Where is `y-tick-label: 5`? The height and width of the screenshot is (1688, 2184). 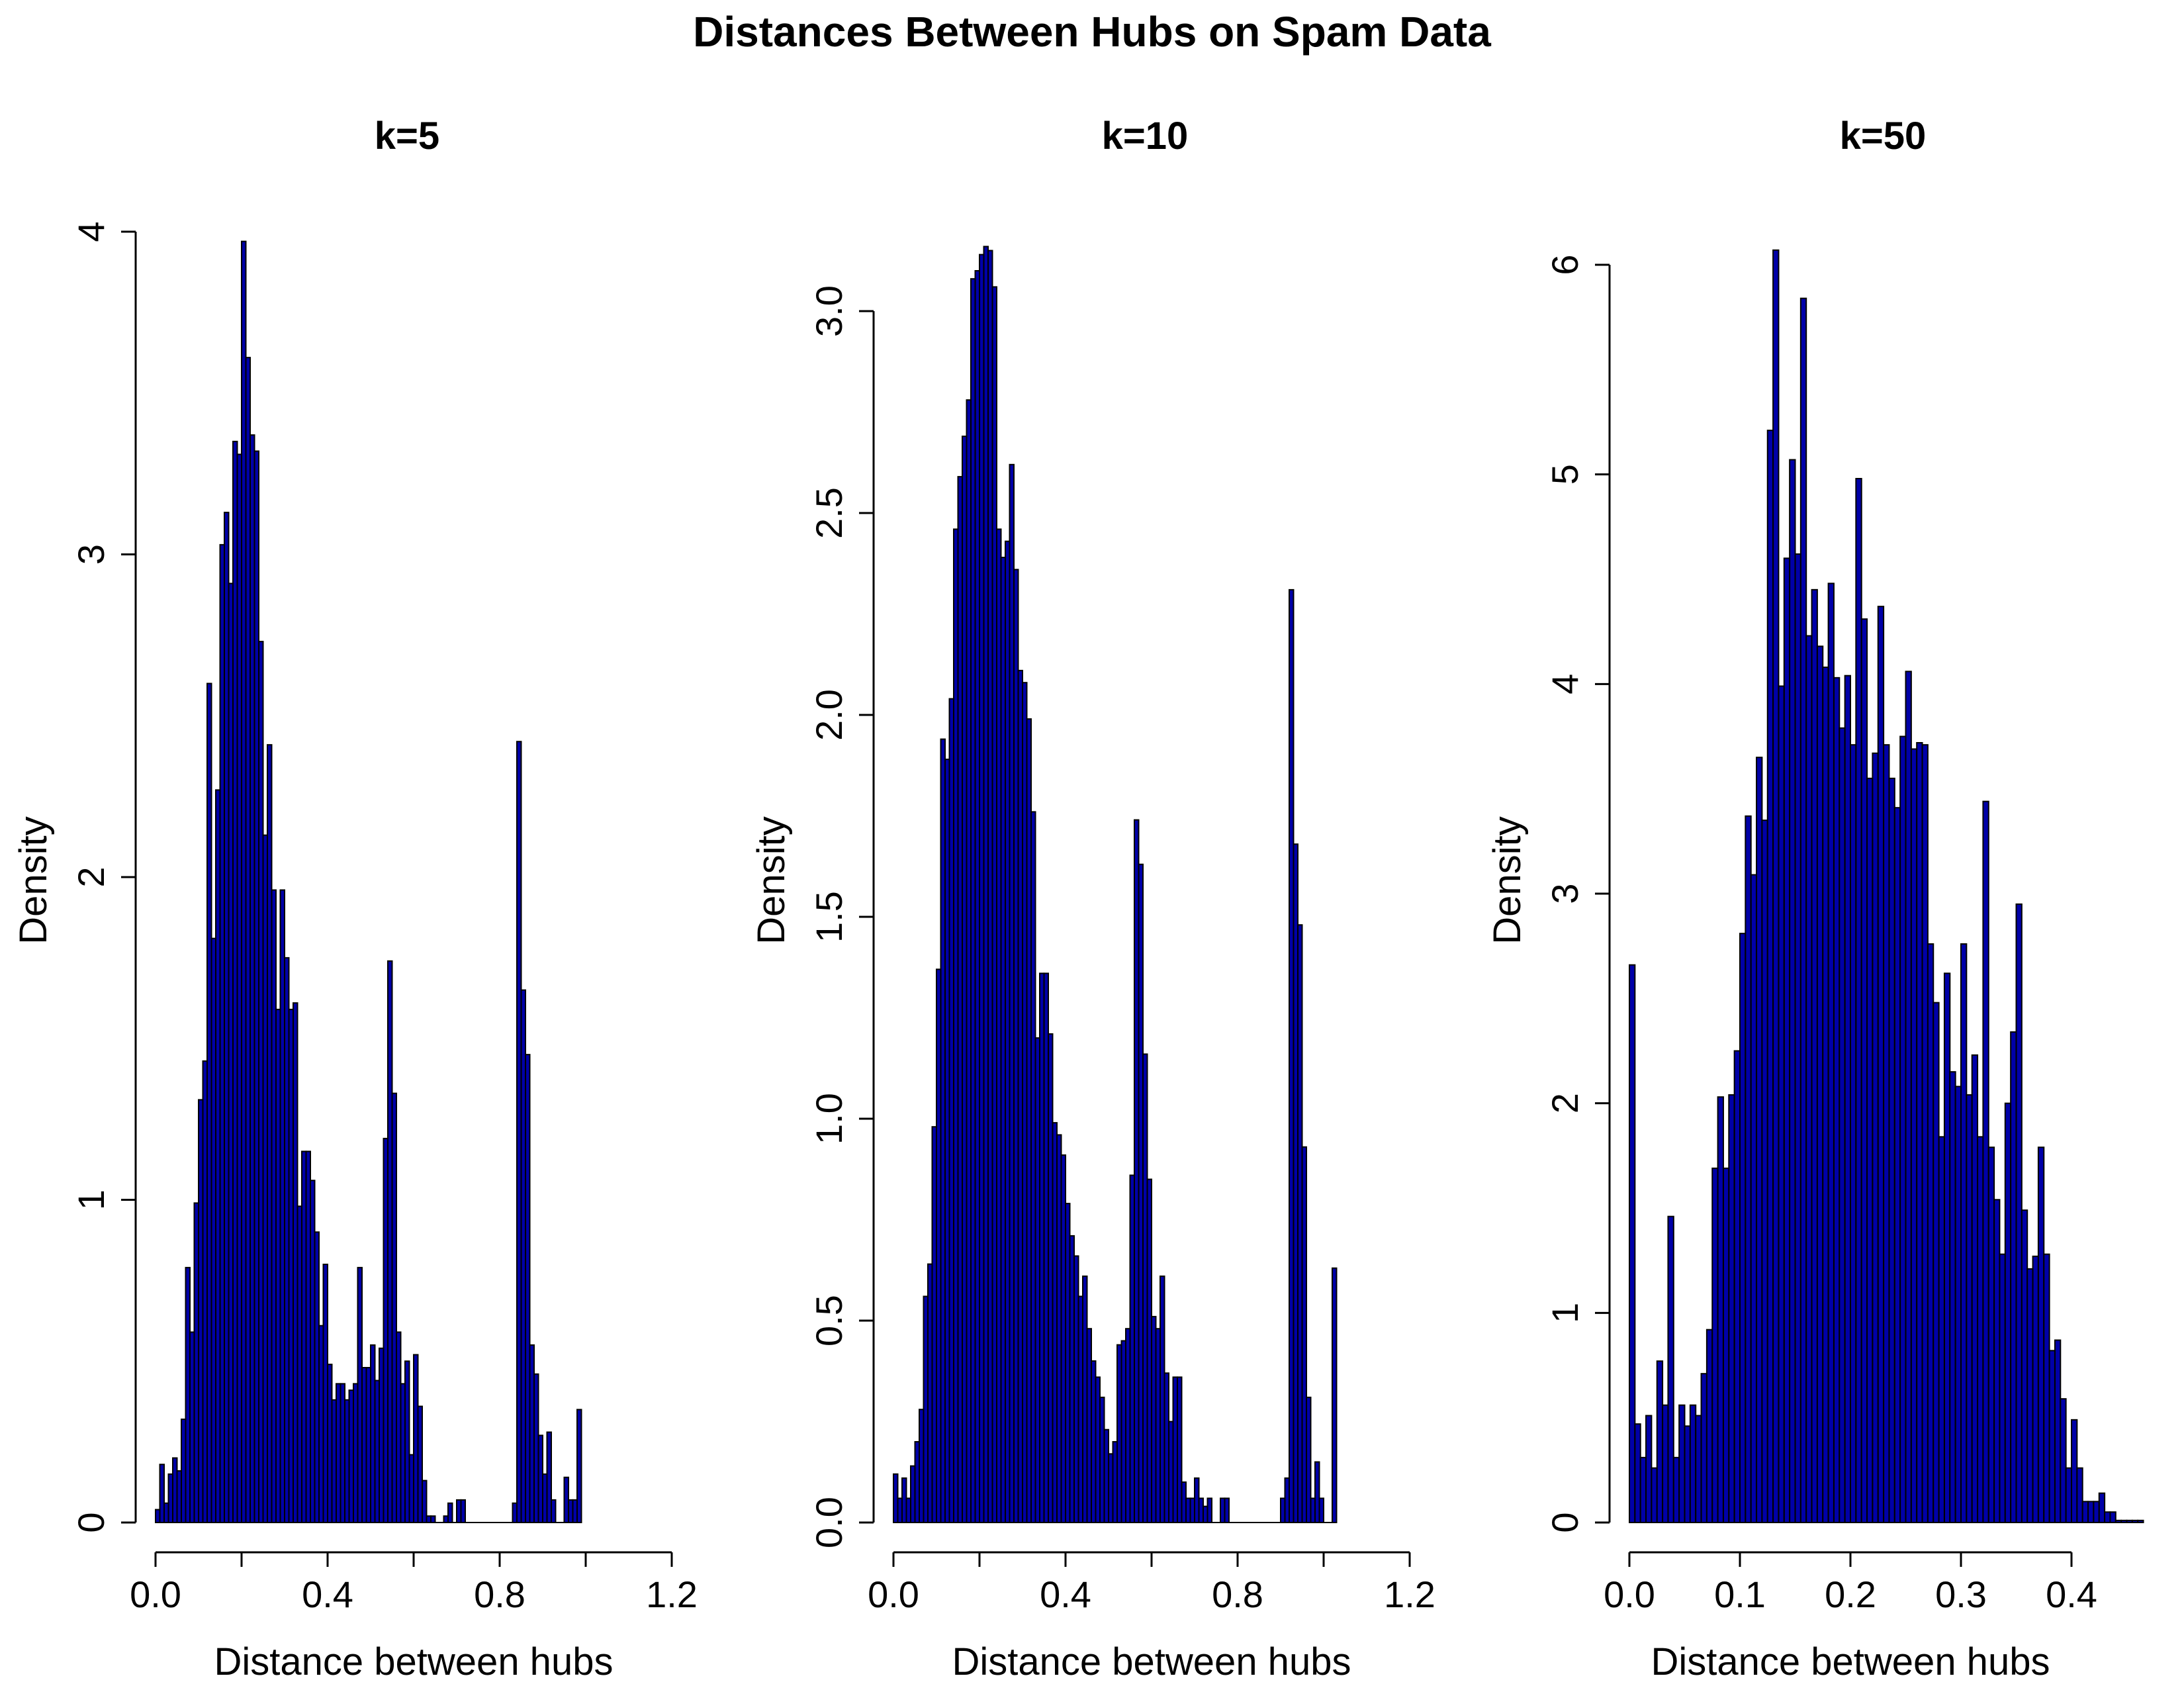
y-tick-label: 5 is located at coordinates (1565, 474).